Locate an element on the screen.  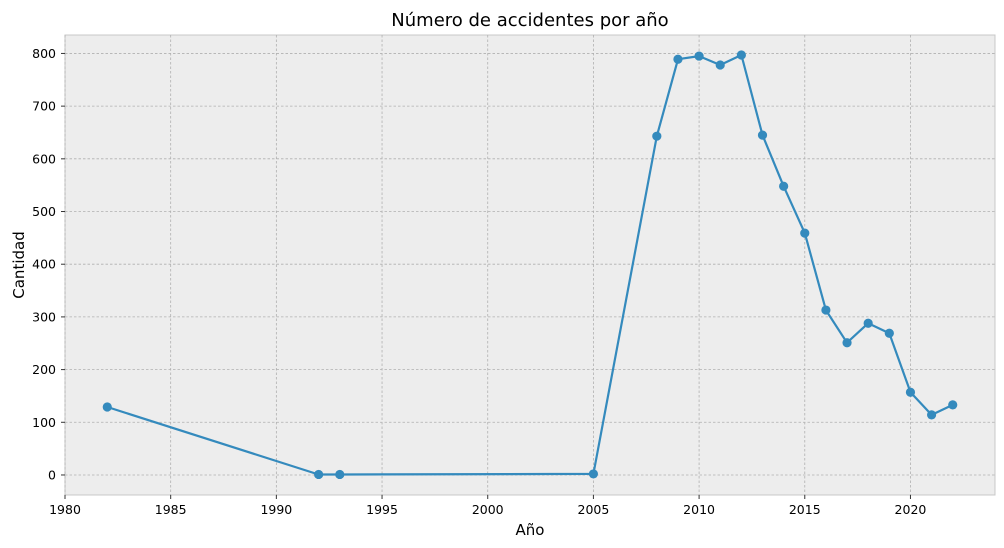
x-tick-label: 2010 is located at coordinates (699, 509).